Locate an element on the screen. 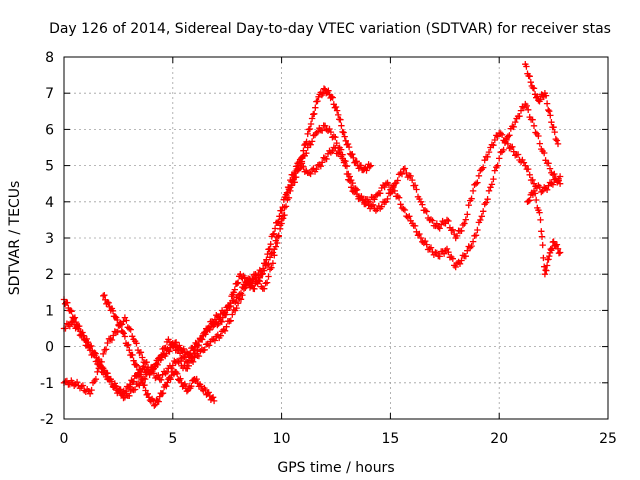  x-tick-label: 15 is located at coordinates (390, 439).